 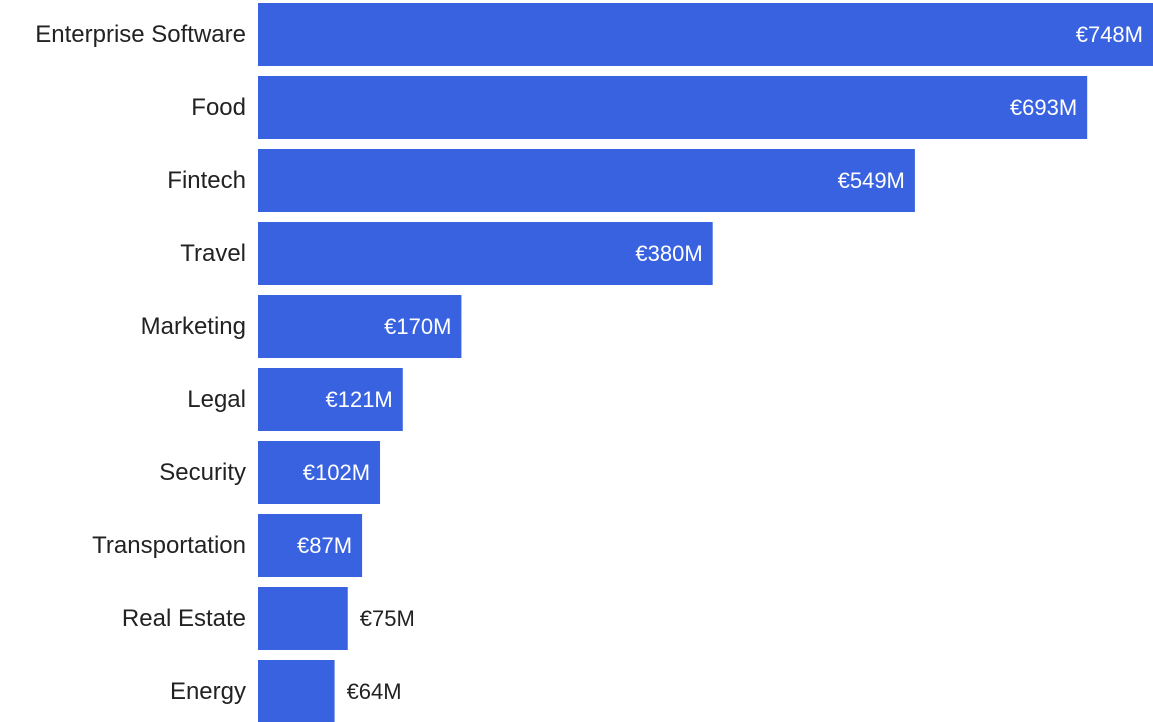 I want to click on bar-security, so click(x=319, y=472).